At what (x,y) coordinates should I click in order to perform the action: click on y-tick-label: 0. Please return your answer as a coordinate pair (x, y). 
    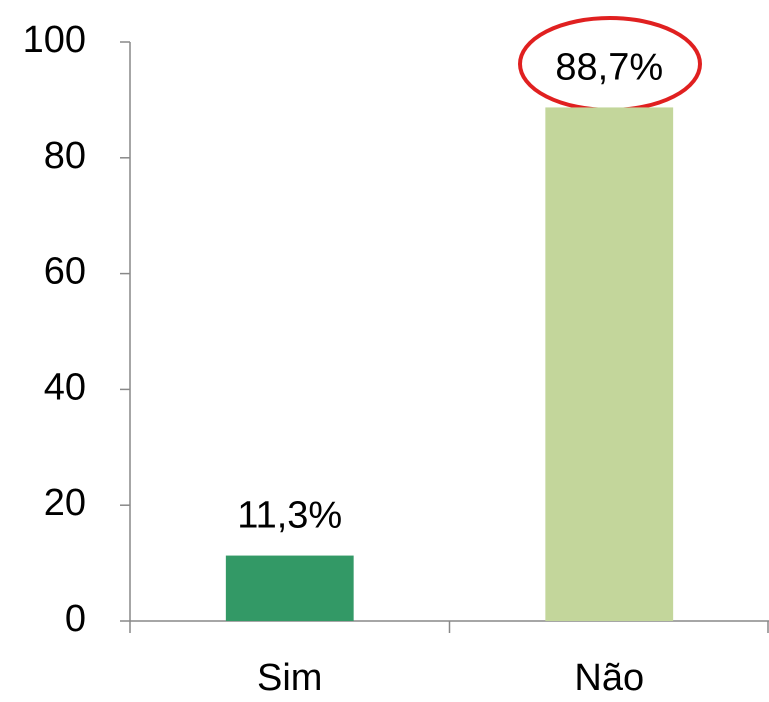
    Looking at the image, I should click on (75, 619).